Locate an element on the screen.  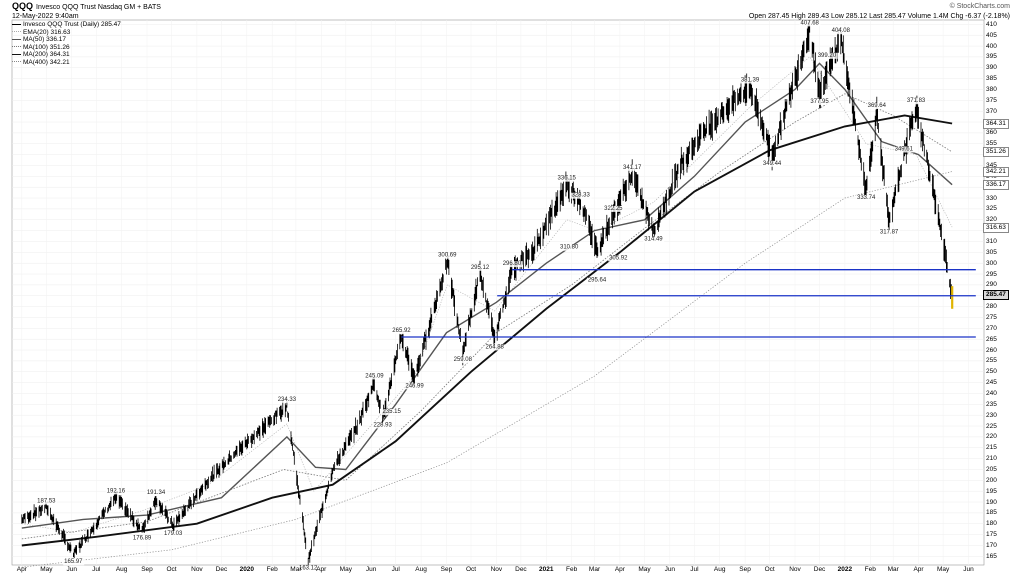
x-tick-label: Oct is located at coordinates (769, 569).